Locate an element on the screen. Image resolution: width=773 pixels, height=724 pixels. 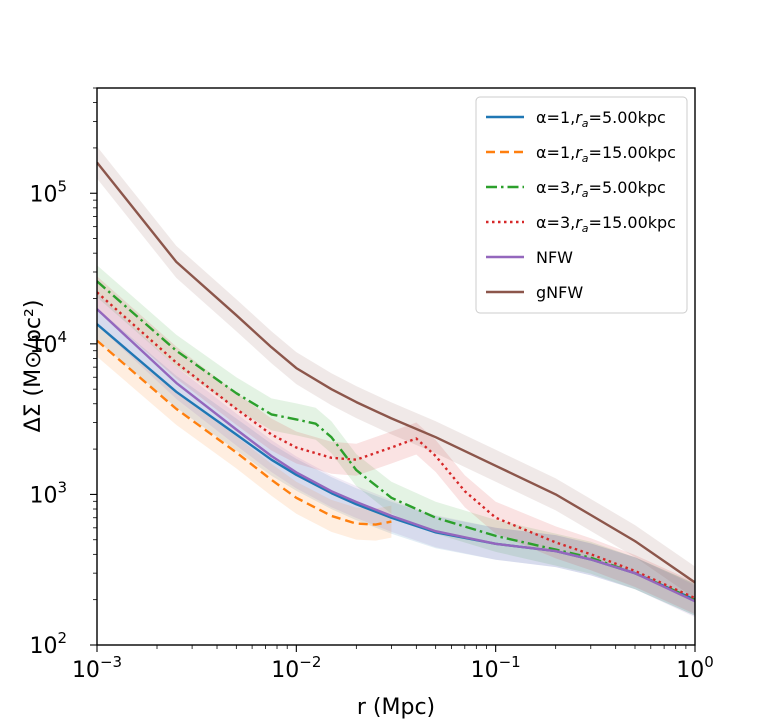
y-tick-label: 10⁵ is located at coordinates (48, 192).